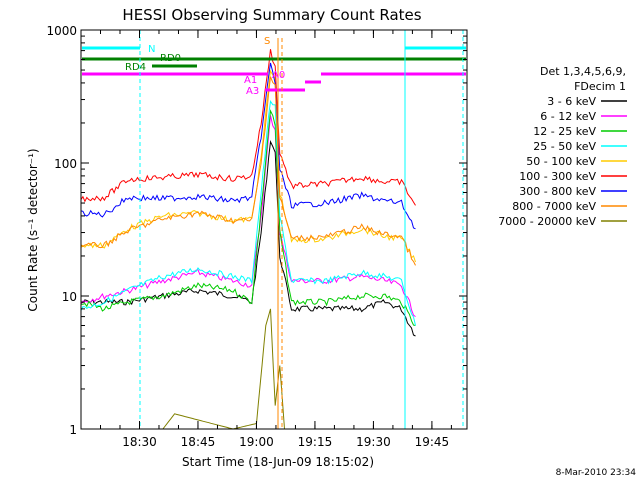 The image size is (640, 480). I want to click on legend-label: 50 - 100 keV, so click(561, 161).